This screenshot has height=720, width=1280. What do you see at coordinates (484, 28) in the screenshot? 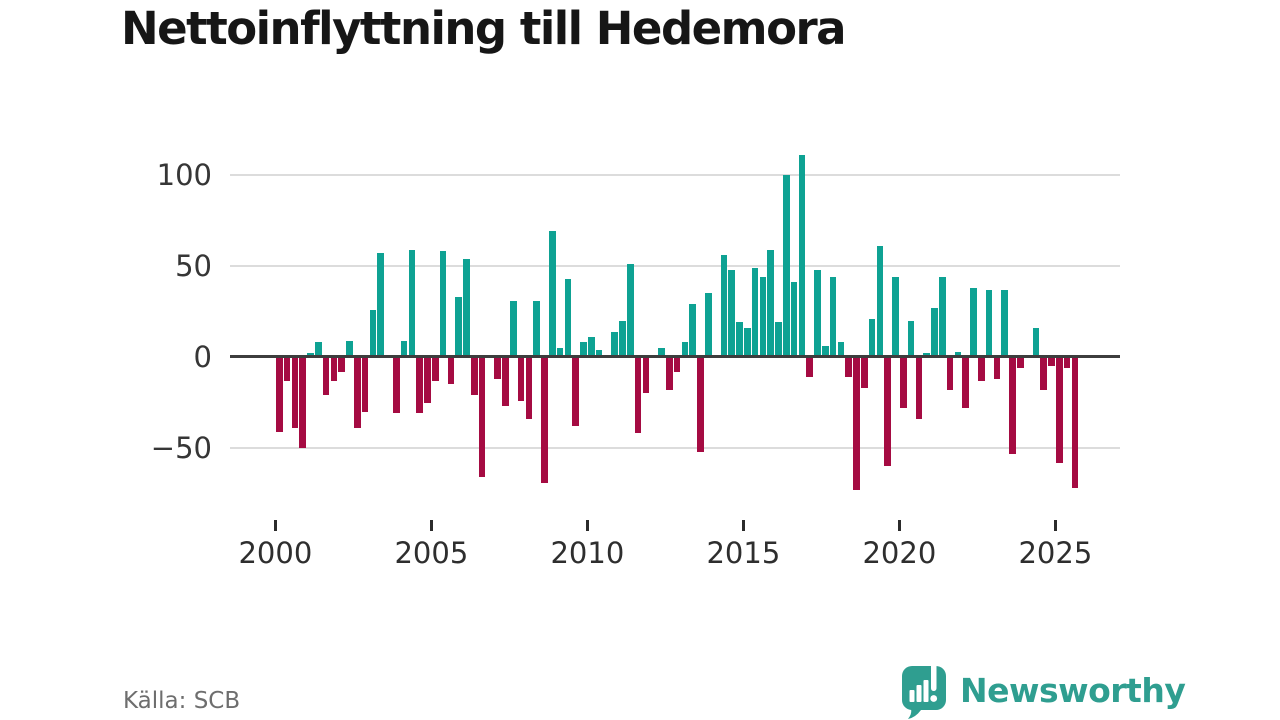
I see `page-title: Nettoinflyttning till Hedemora` at bounding box center [484, 28].